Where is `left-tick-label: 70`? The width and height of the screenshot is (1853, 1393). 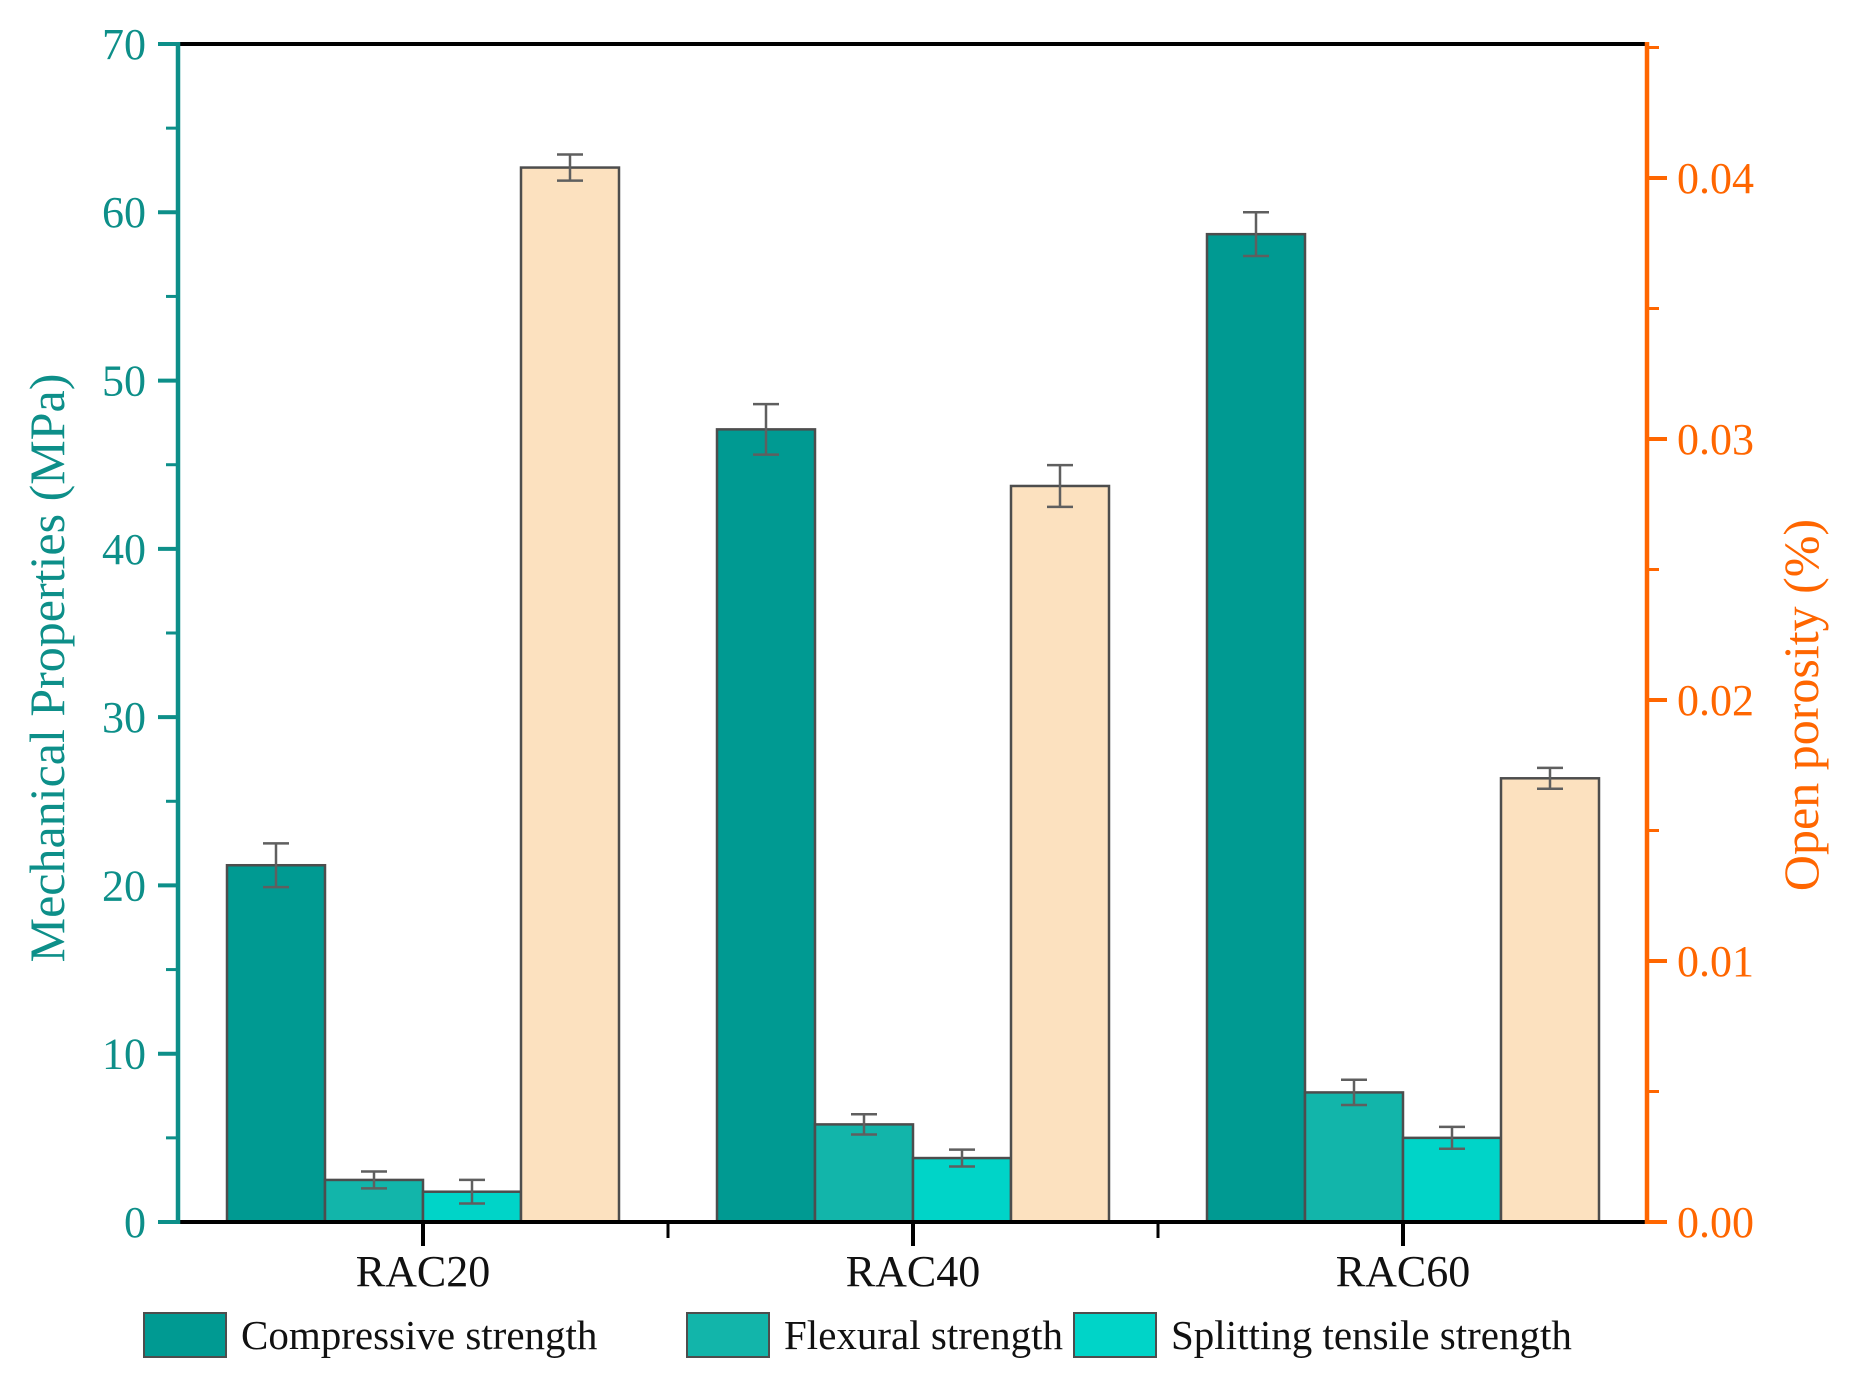 left-tick-label: 70 is located at coordinates (124, 44).